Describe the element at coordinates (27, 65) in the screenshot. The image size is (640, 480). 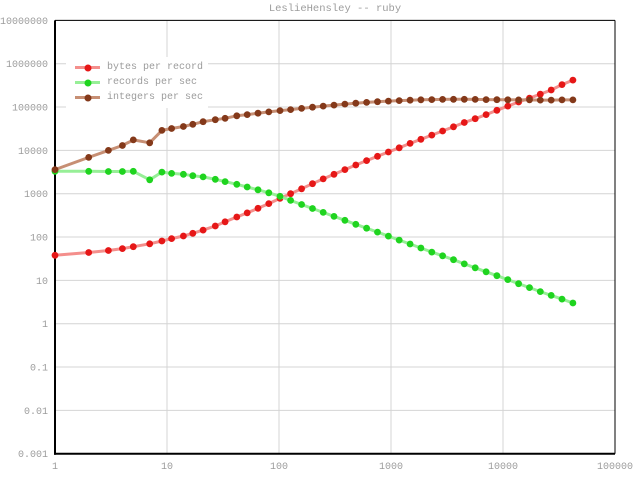
I see `y-tick-label: 1000000` at that location.